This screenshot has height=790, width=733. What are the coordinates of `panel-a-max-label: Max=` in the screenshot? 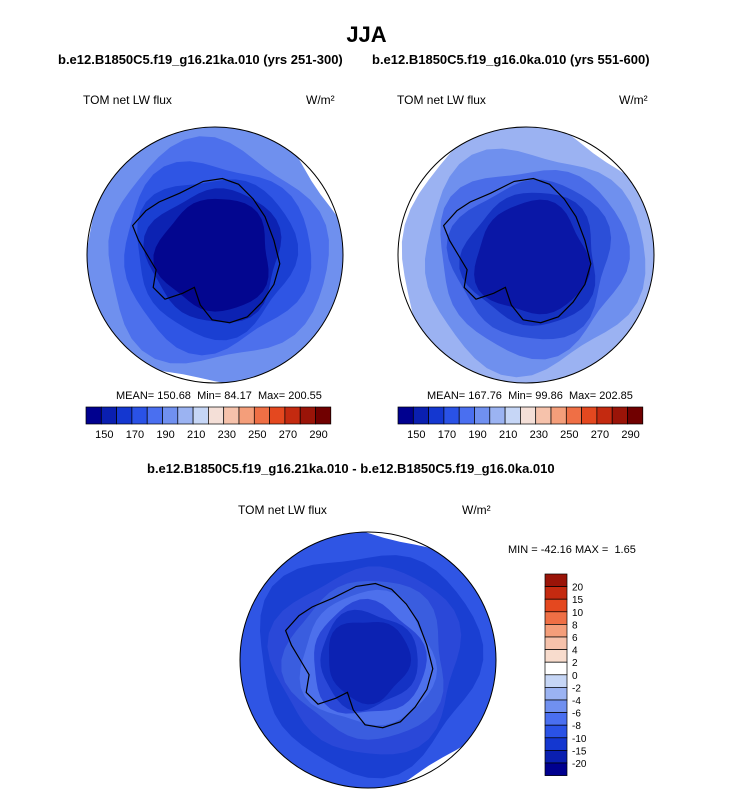 It's located at (271, 396).